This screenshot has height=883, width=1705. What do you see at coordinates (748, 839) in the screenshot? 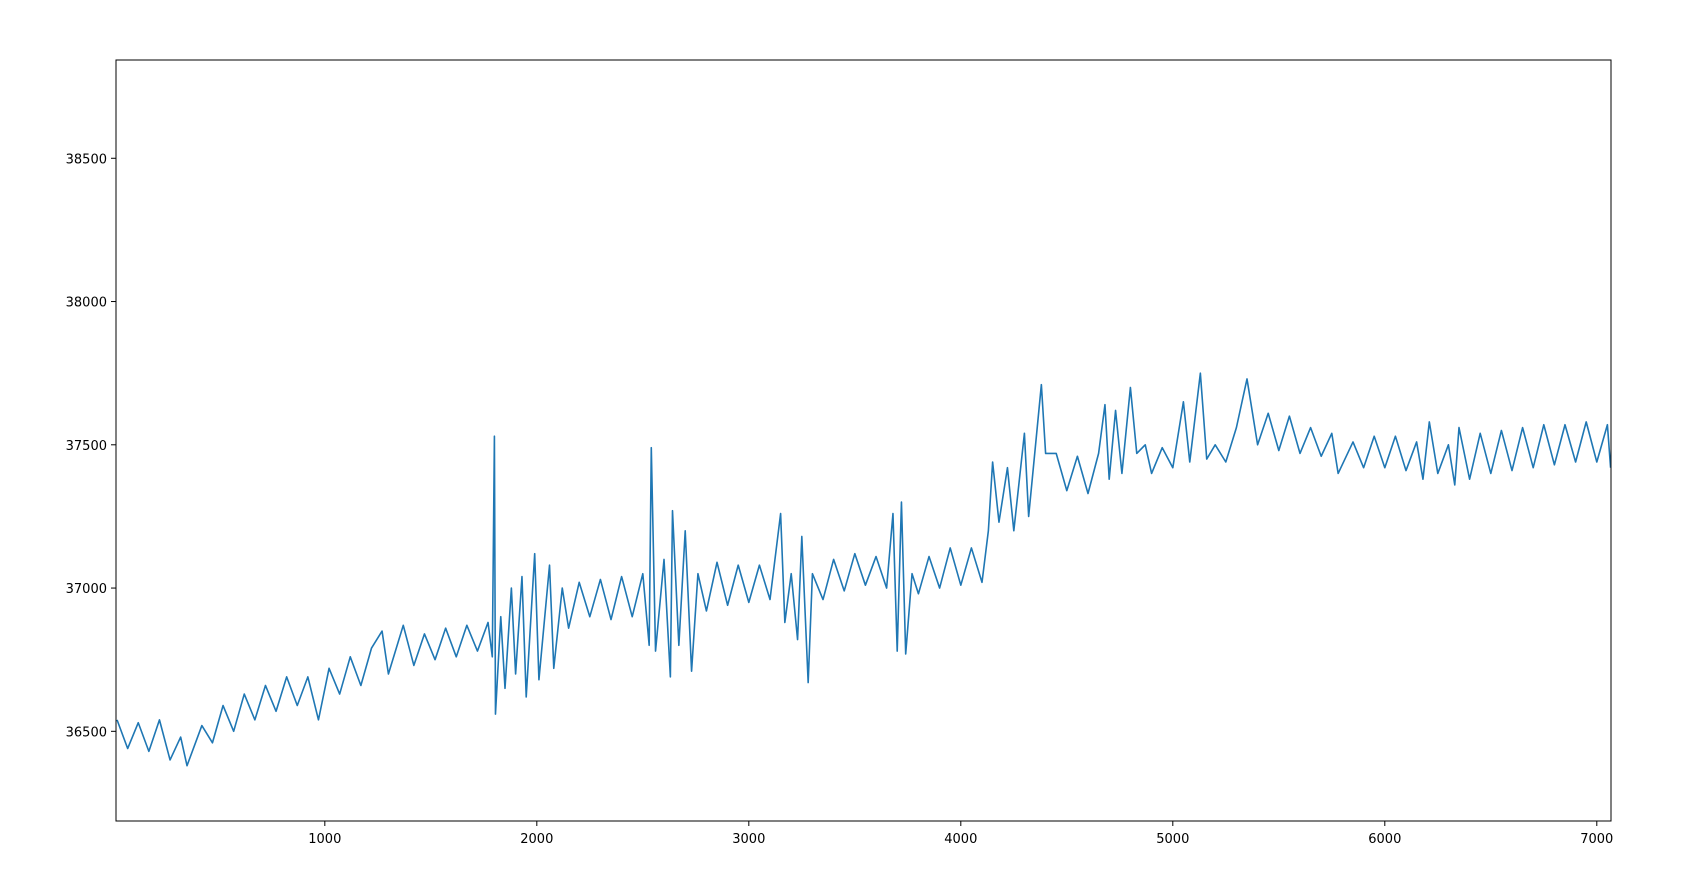
I see `x-tick-label: 3000` at bounding box center [748, 839].